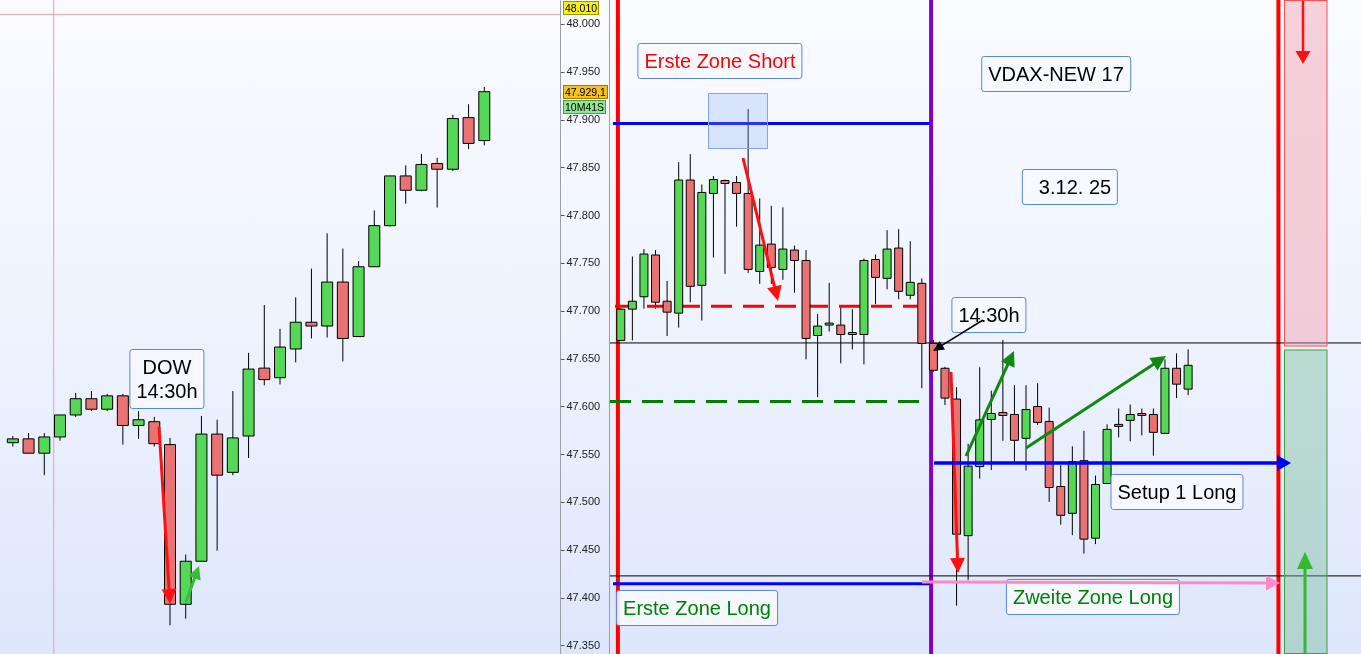 Image resolution: width=1361 pixels, height=654 pixels. Describe the element at coordinates (720, 61) in the screenshot. I see `text: Erste Zone Short` at that location.